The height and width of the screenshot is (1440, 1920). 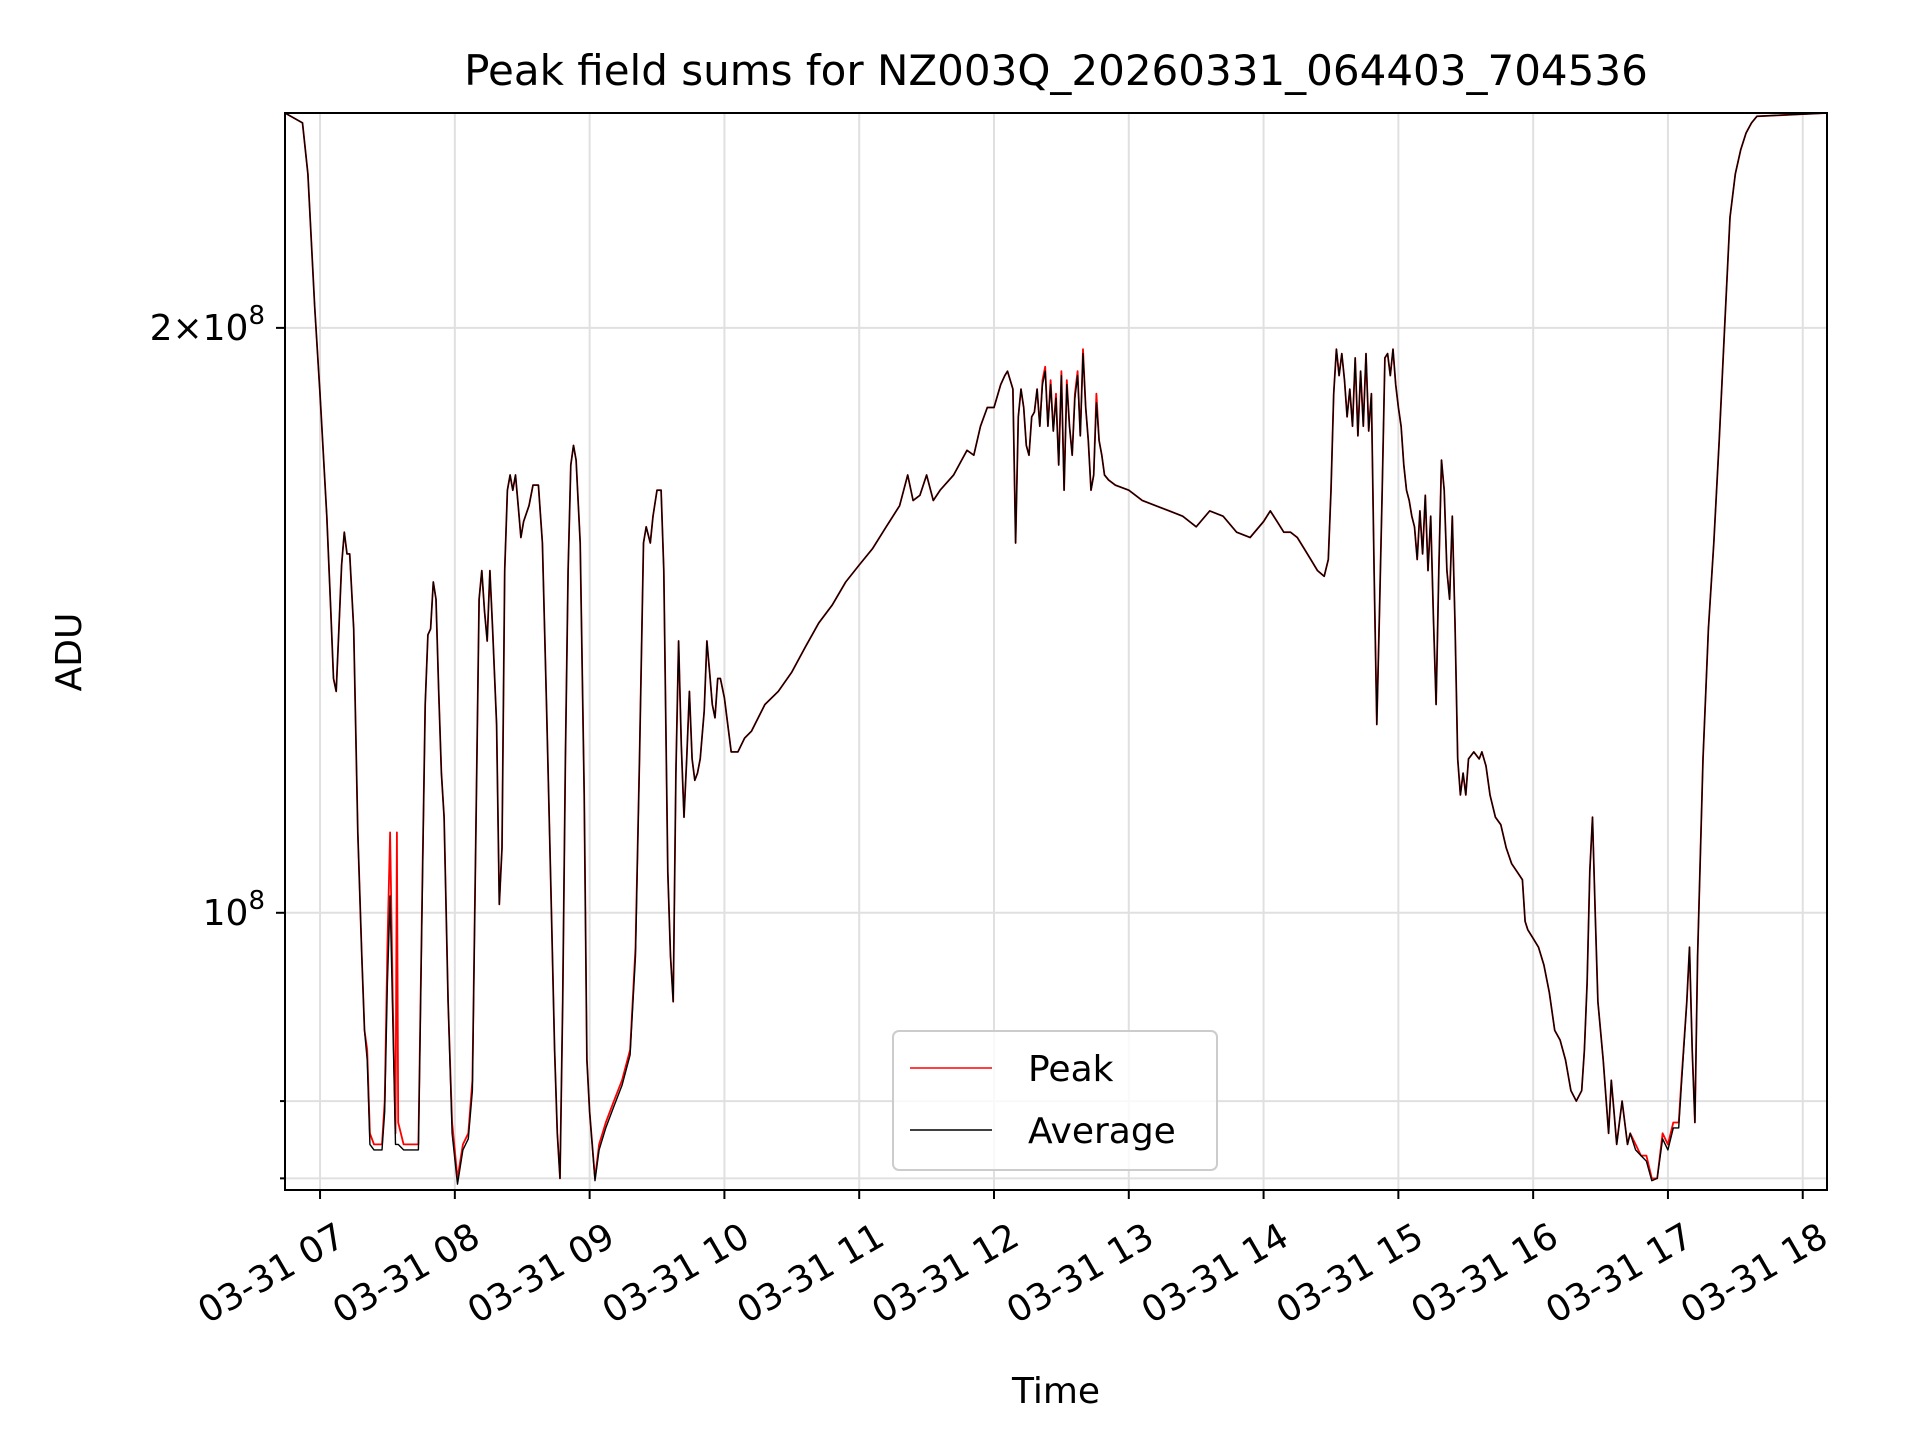 What do you see at coordinates (207, 325) in the screenshot?
I see `y-tick-label: 2×108` at bounding box center [207, 325].